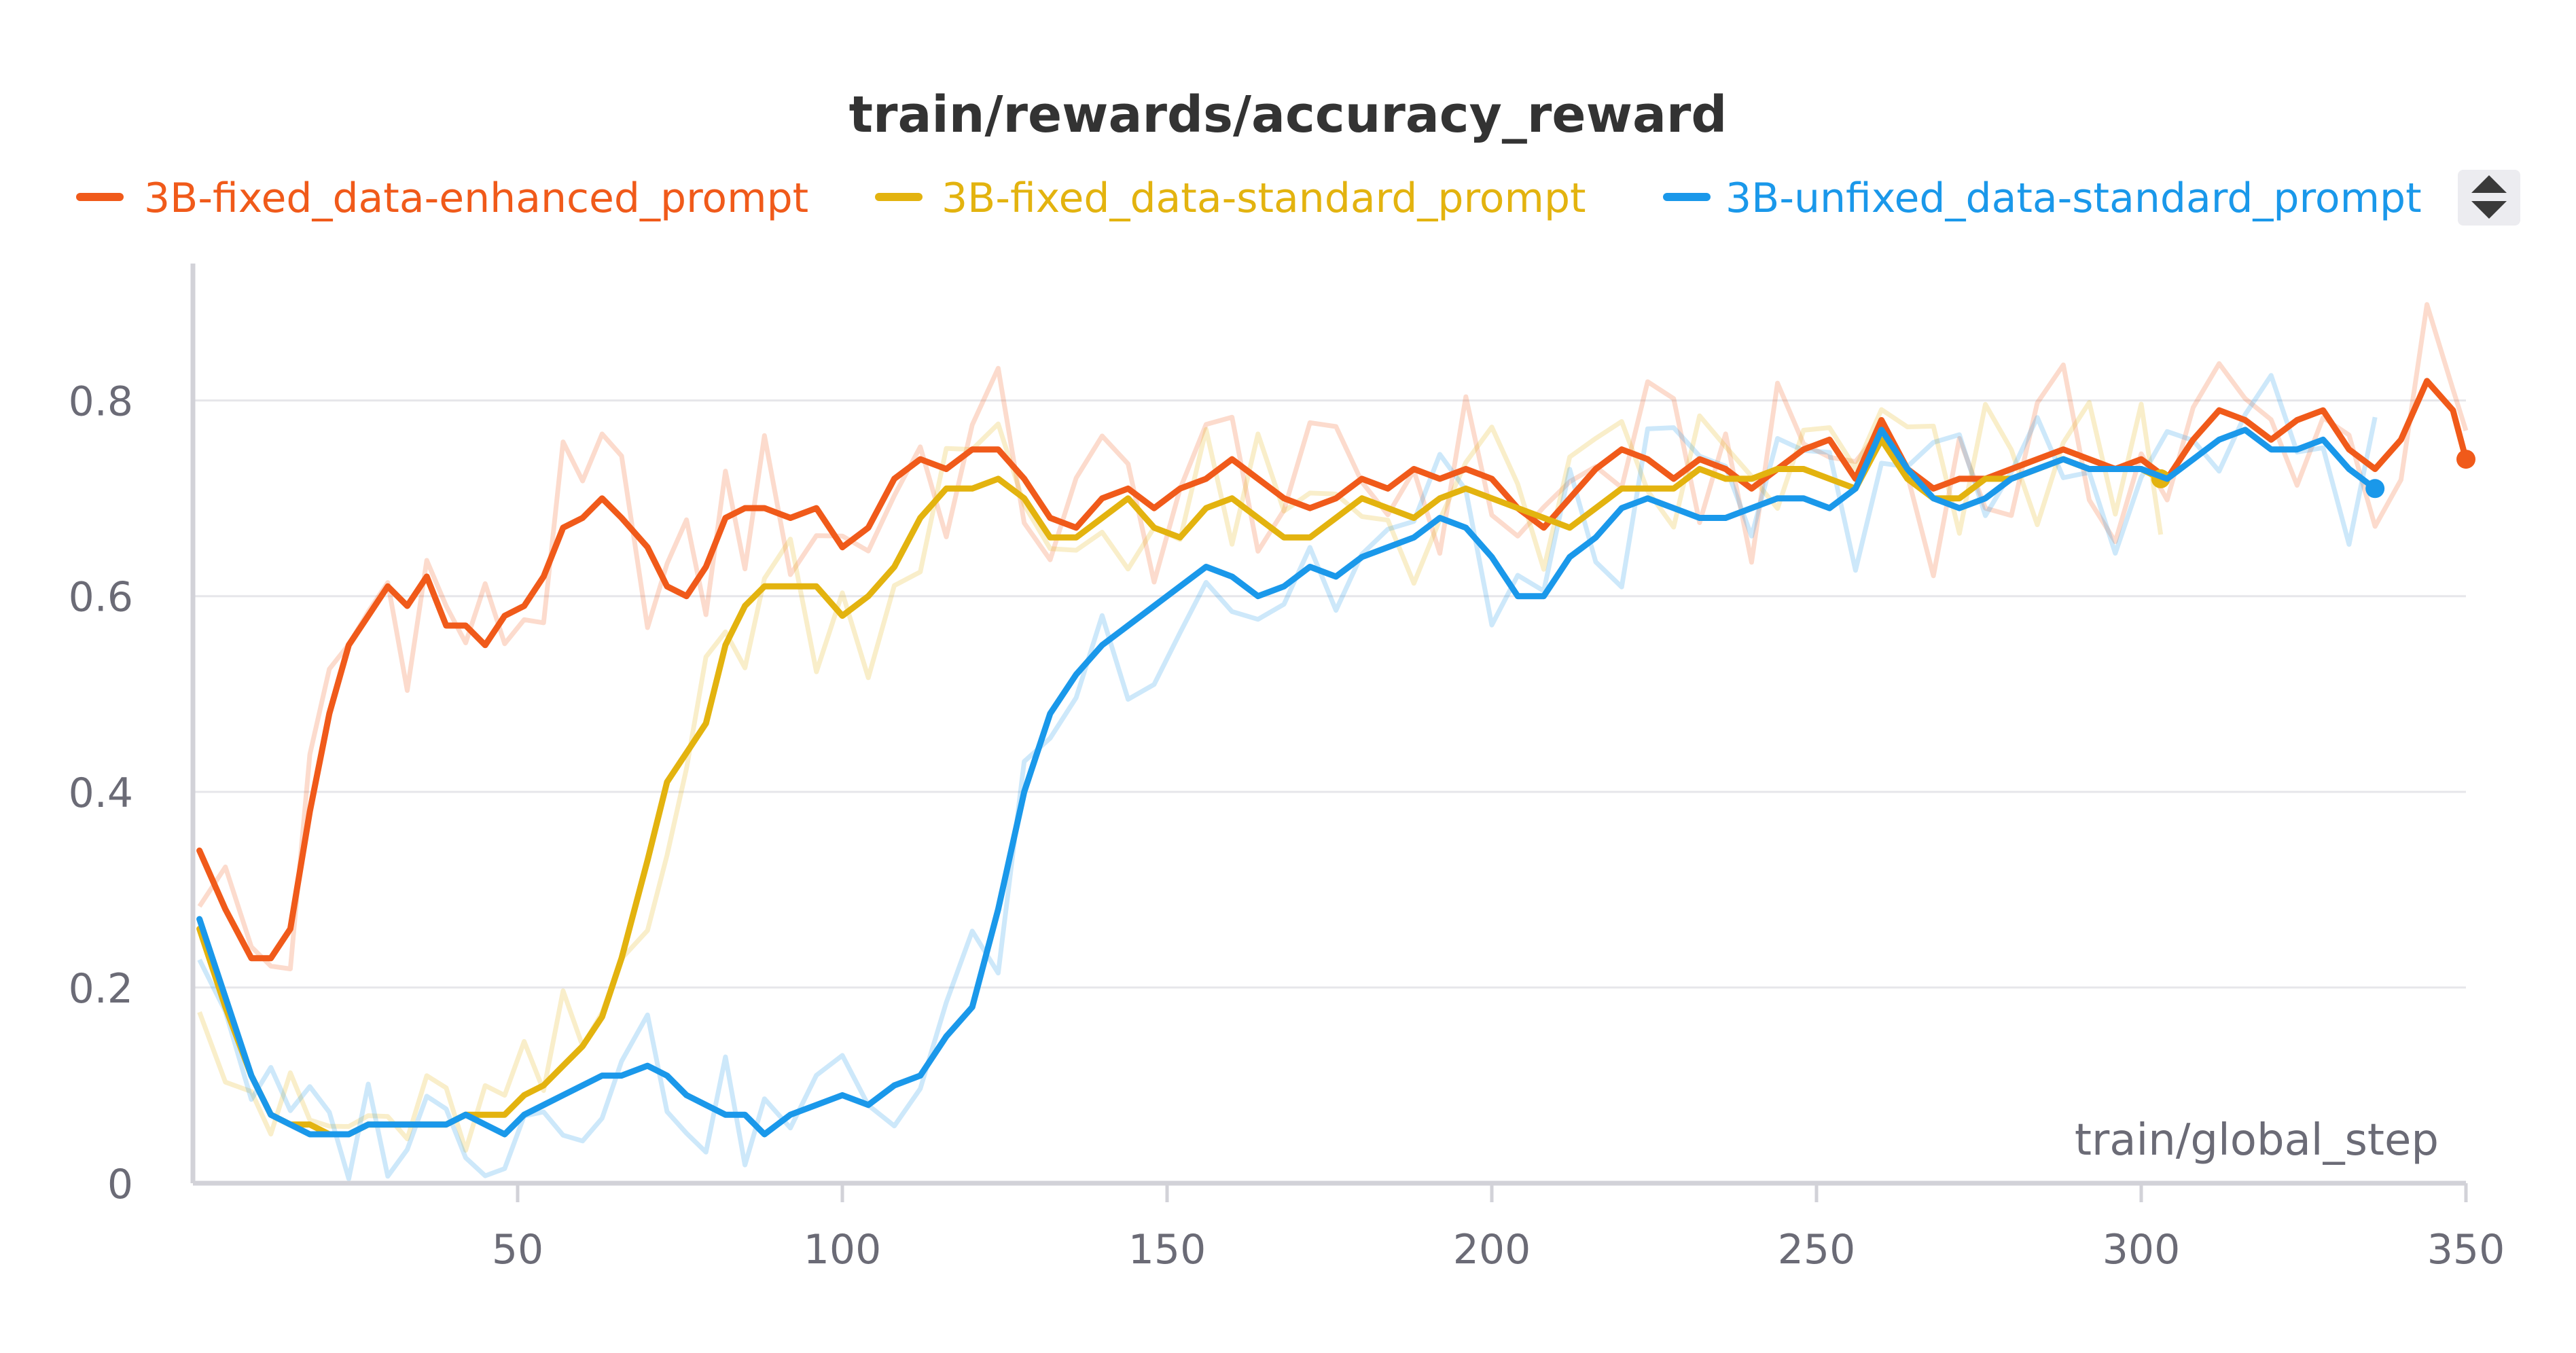 Image resolution: width=2576 pixels, height=1353 pixels. What do you see at coordinates (2257, 1140) in the screenshot?
I see `x-axis-label: train/global_step` at bounding box center [2257, 1140].